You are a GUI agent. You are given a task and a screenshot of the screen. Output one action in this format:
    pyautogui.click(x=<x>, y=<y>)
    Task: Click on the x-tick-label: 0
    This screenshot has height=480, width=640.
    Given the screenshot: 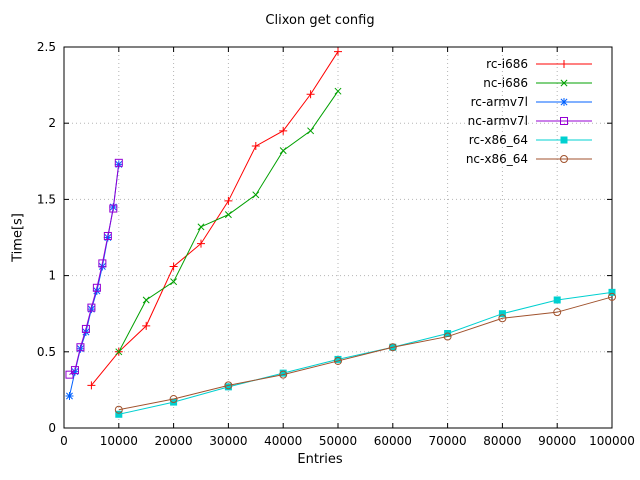 What is the action you would take?
    pyautogui.click(x=64, y=441)
    